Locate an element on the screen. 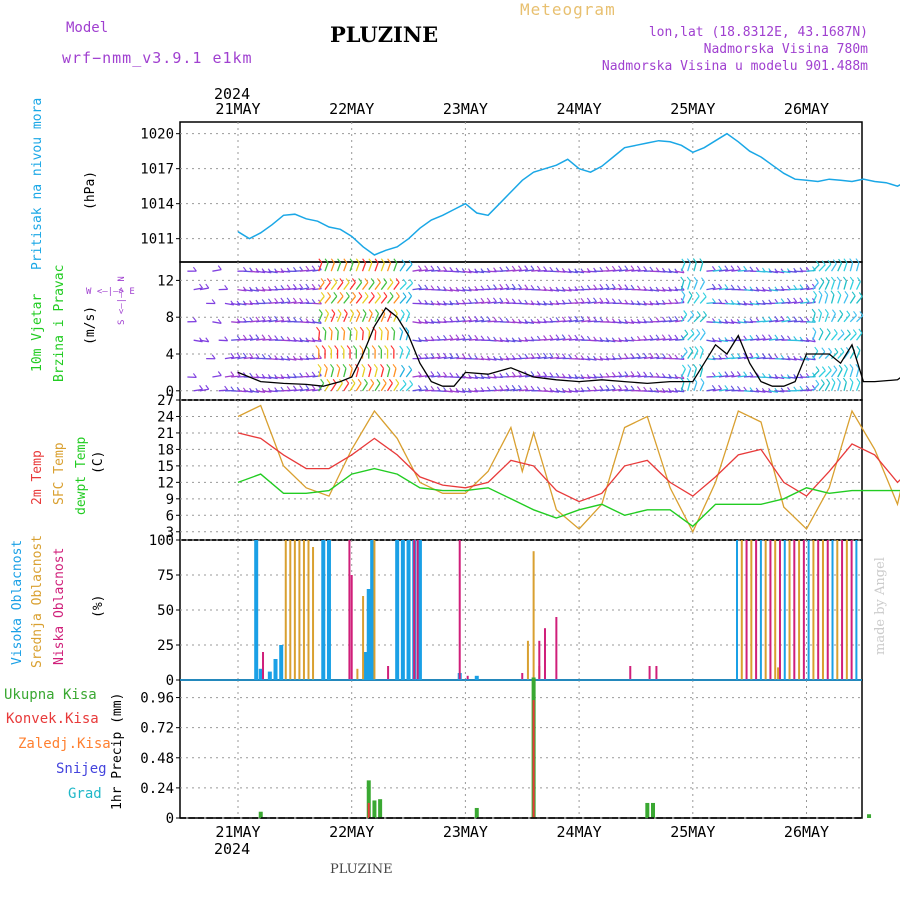  temperature-y-tick-label: 6 is located at coordinates (170, 516).